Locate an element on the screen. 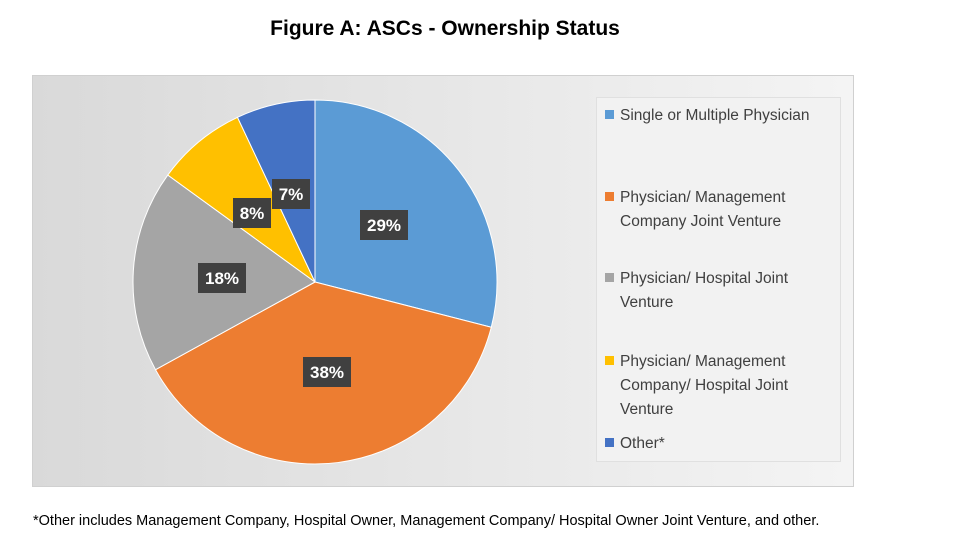 The image size is (959, 545). legend-item-5: Other* is located at coordinates (721, 444).